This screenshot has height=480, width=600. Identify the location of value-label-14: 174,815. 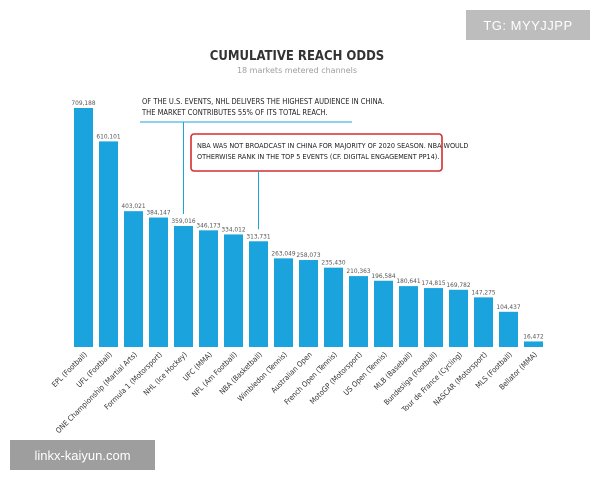
(433, 283).